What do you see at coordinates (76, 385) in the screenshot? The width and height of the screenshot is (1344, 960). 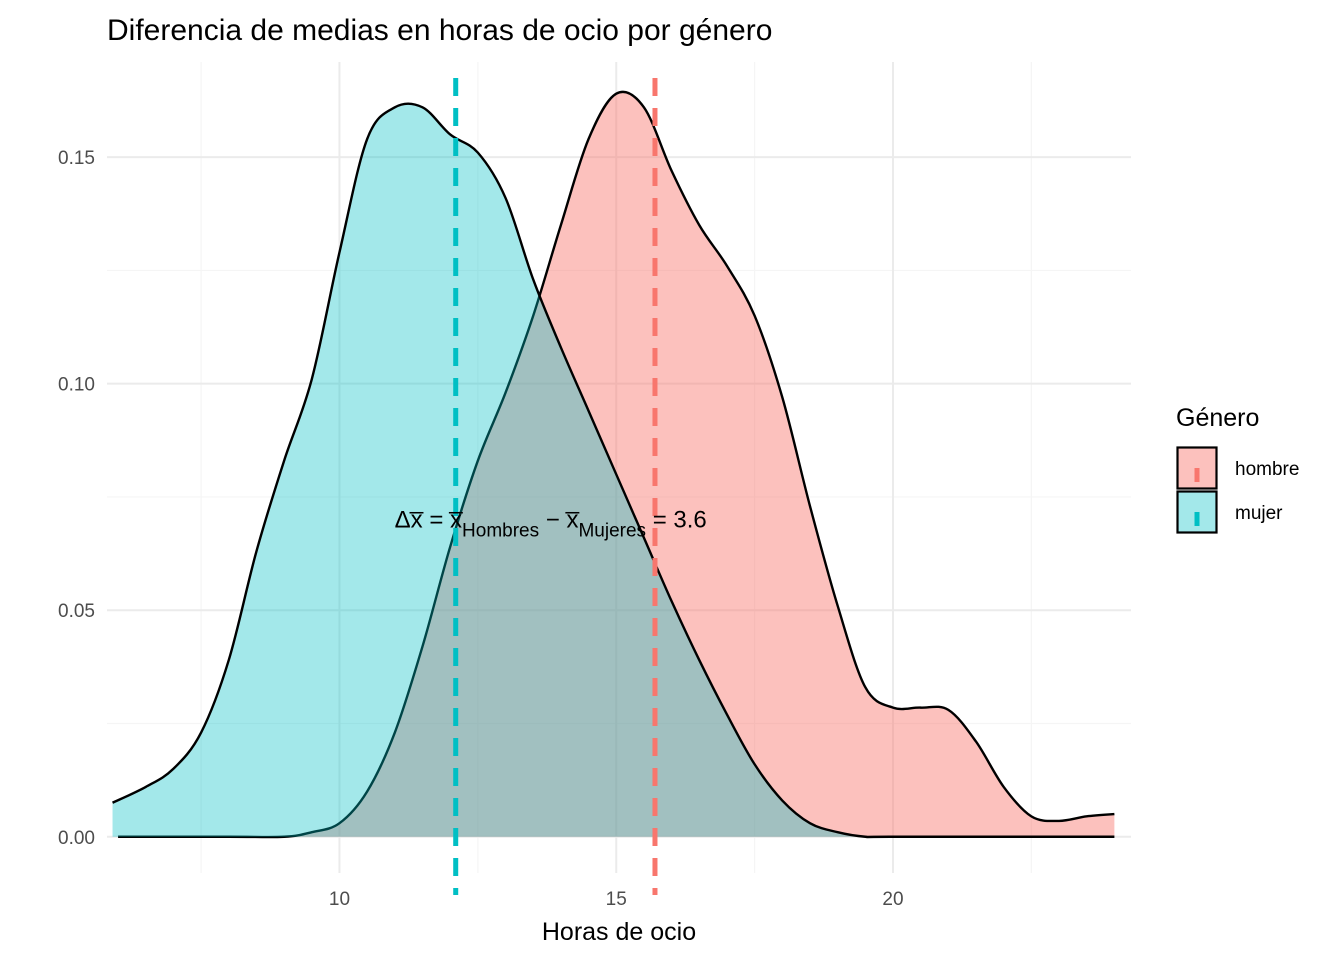 I see `y-tick-label: 0.10` at bounding box center [76, 385].